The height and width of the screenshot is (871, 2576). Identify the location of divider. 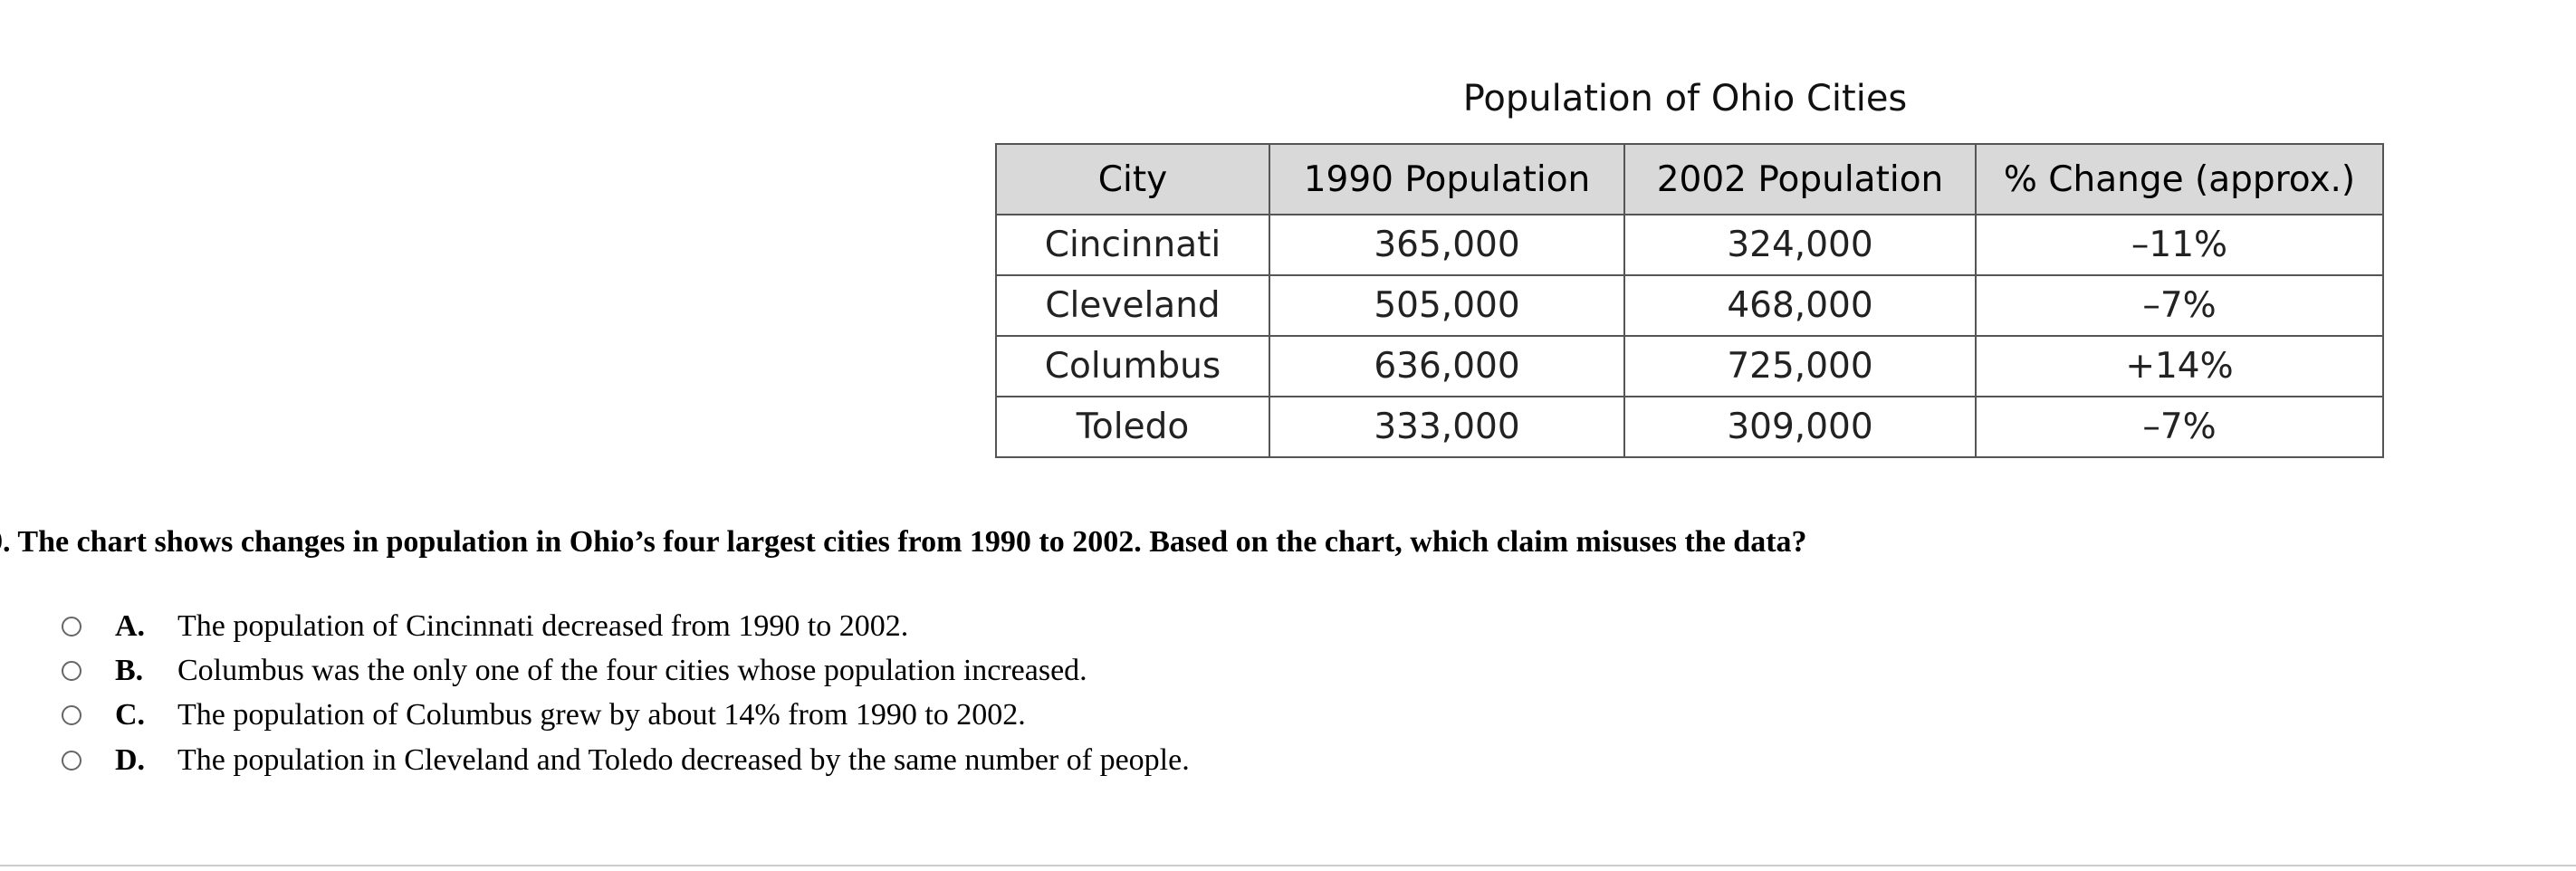
(1288, 865).